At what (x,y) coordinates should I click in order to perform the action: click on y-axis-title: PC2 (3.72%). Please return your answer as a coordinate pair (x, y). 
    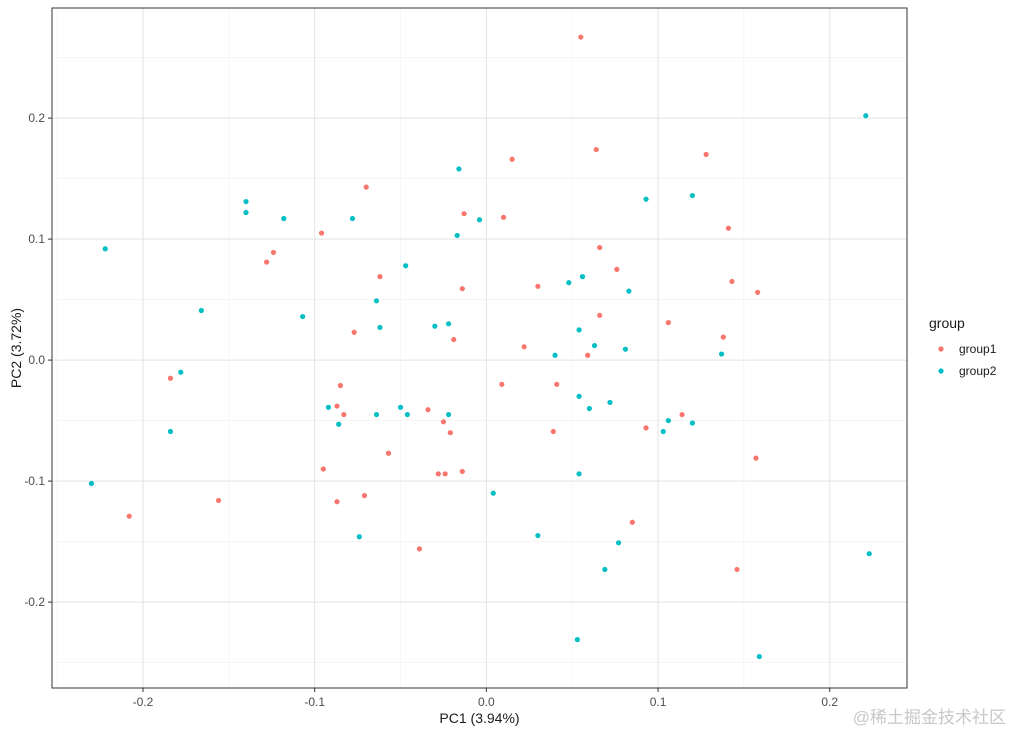
    Looking at the image, I should click on (16, 348).